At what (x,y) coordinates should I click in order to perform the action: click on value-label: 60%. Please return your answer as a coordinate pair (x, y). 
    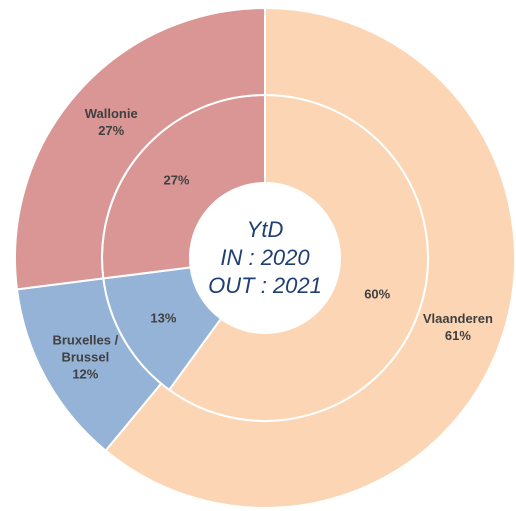
    Looking at the image, I should click on (377, 294).